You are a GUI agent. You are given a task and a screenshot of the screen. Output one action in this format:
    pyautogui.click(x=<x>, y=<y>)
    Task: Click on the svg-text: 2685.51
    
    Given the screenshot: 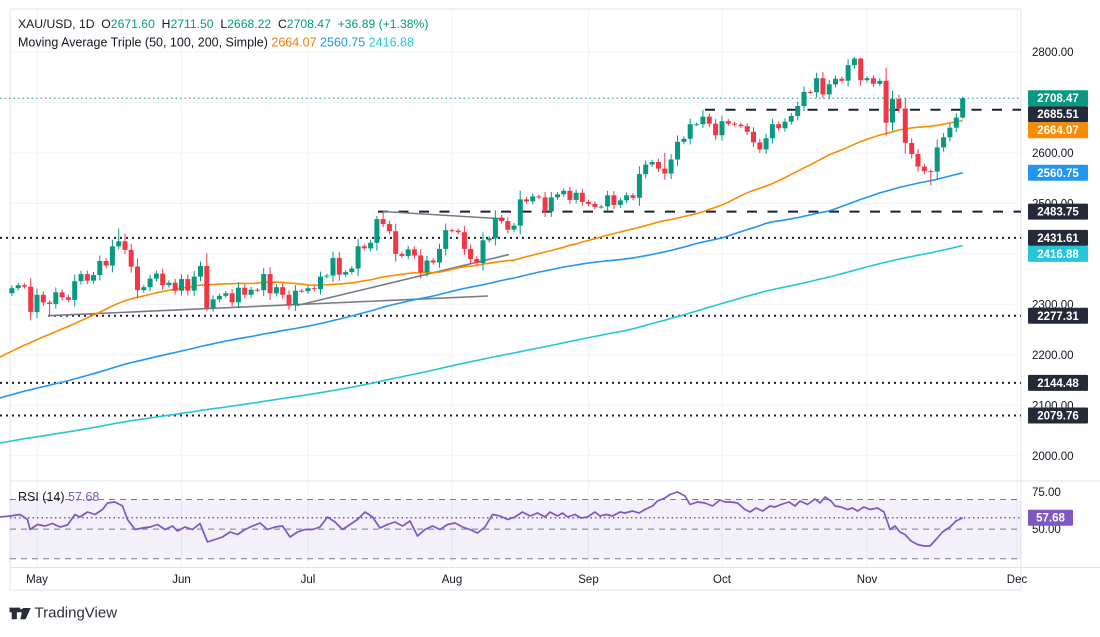 What is the action you would take?
    pyautogui.click(x=1058, y=115)
    